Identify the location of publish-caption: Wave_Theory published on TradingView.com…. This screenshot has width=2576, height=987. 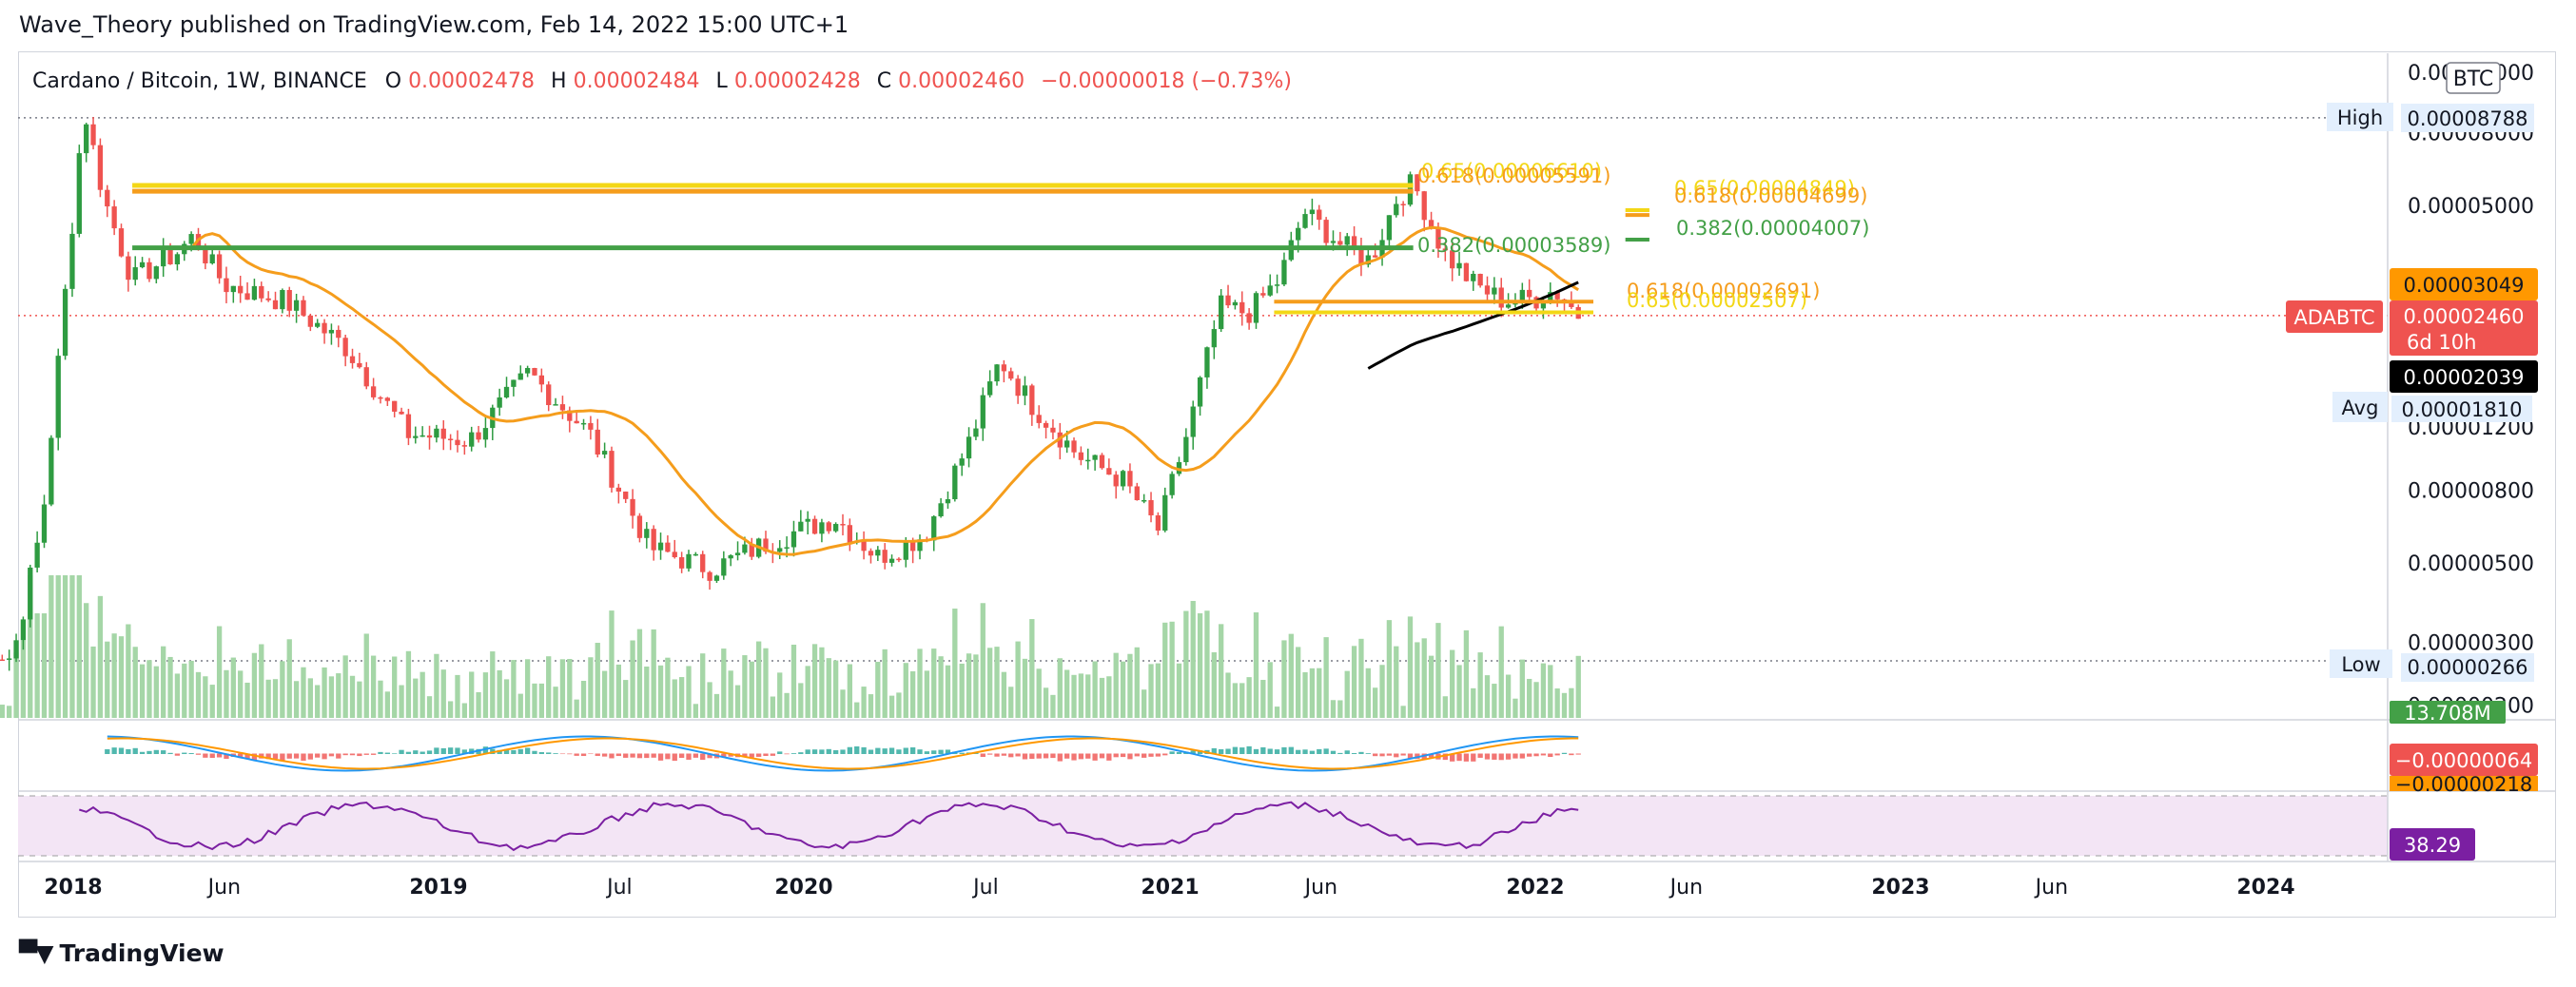
(434, 25).